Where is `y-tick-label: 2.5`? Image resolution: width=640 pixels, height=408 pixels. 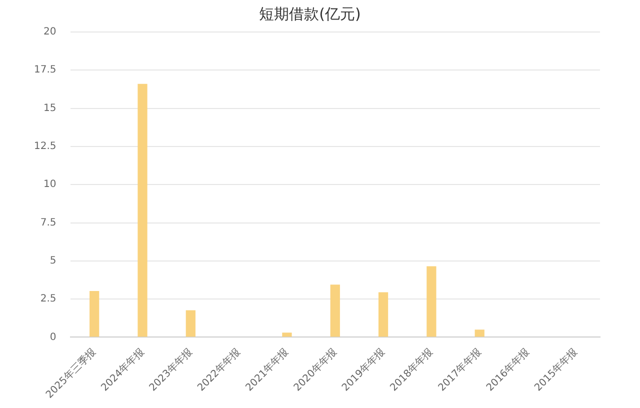
y-tick-label: 2.5 is located at coordinates (48, 299).